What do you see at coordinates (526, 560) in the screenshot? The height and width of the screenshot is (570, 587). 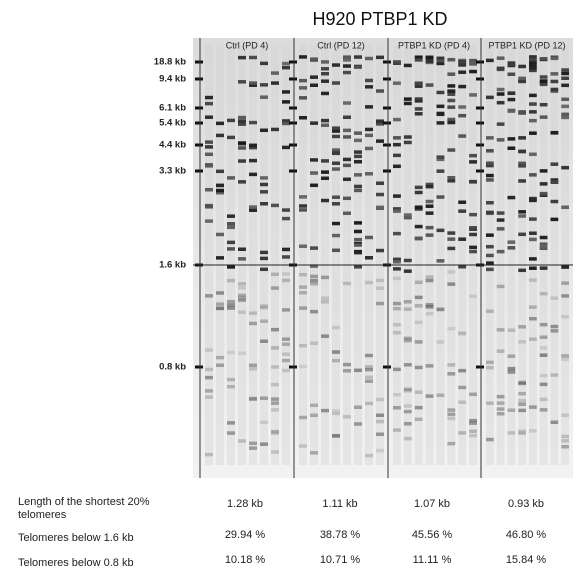 I see `table-cell: 15.84 %` at bounding box center [526, 560].